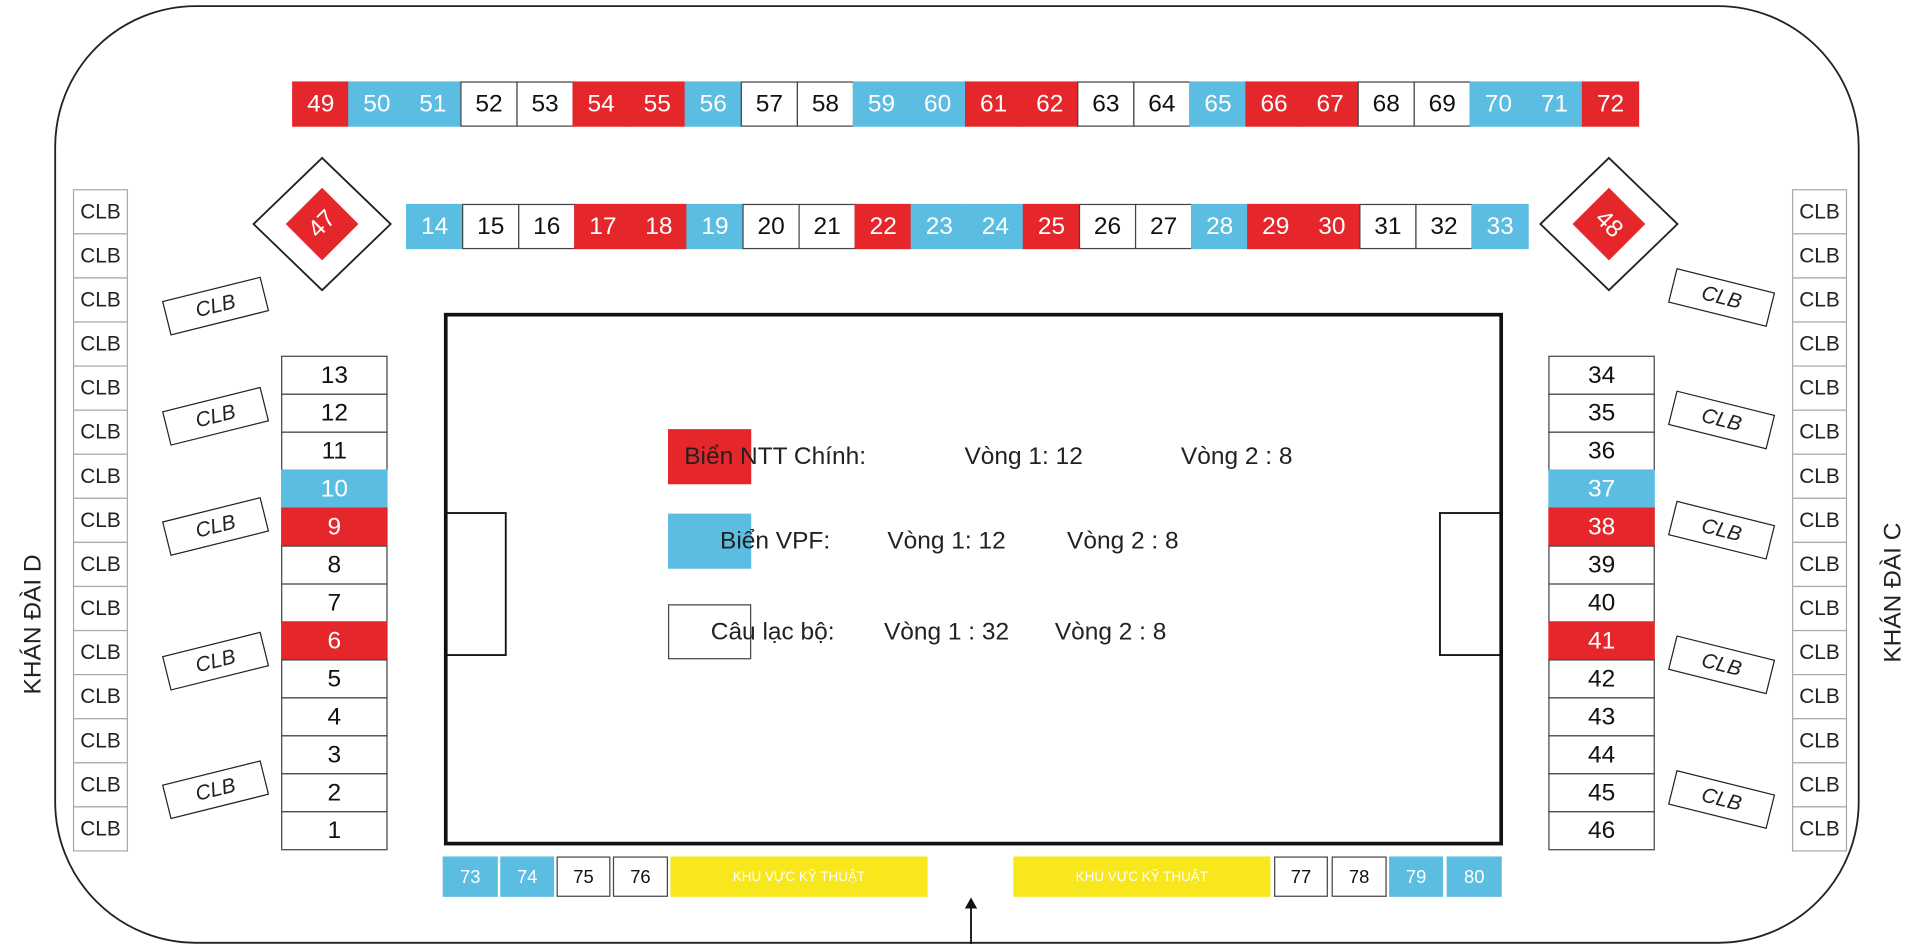 This screenshot has width=1920, height=944. I want to click on board-number: 59, so click(881, 104).